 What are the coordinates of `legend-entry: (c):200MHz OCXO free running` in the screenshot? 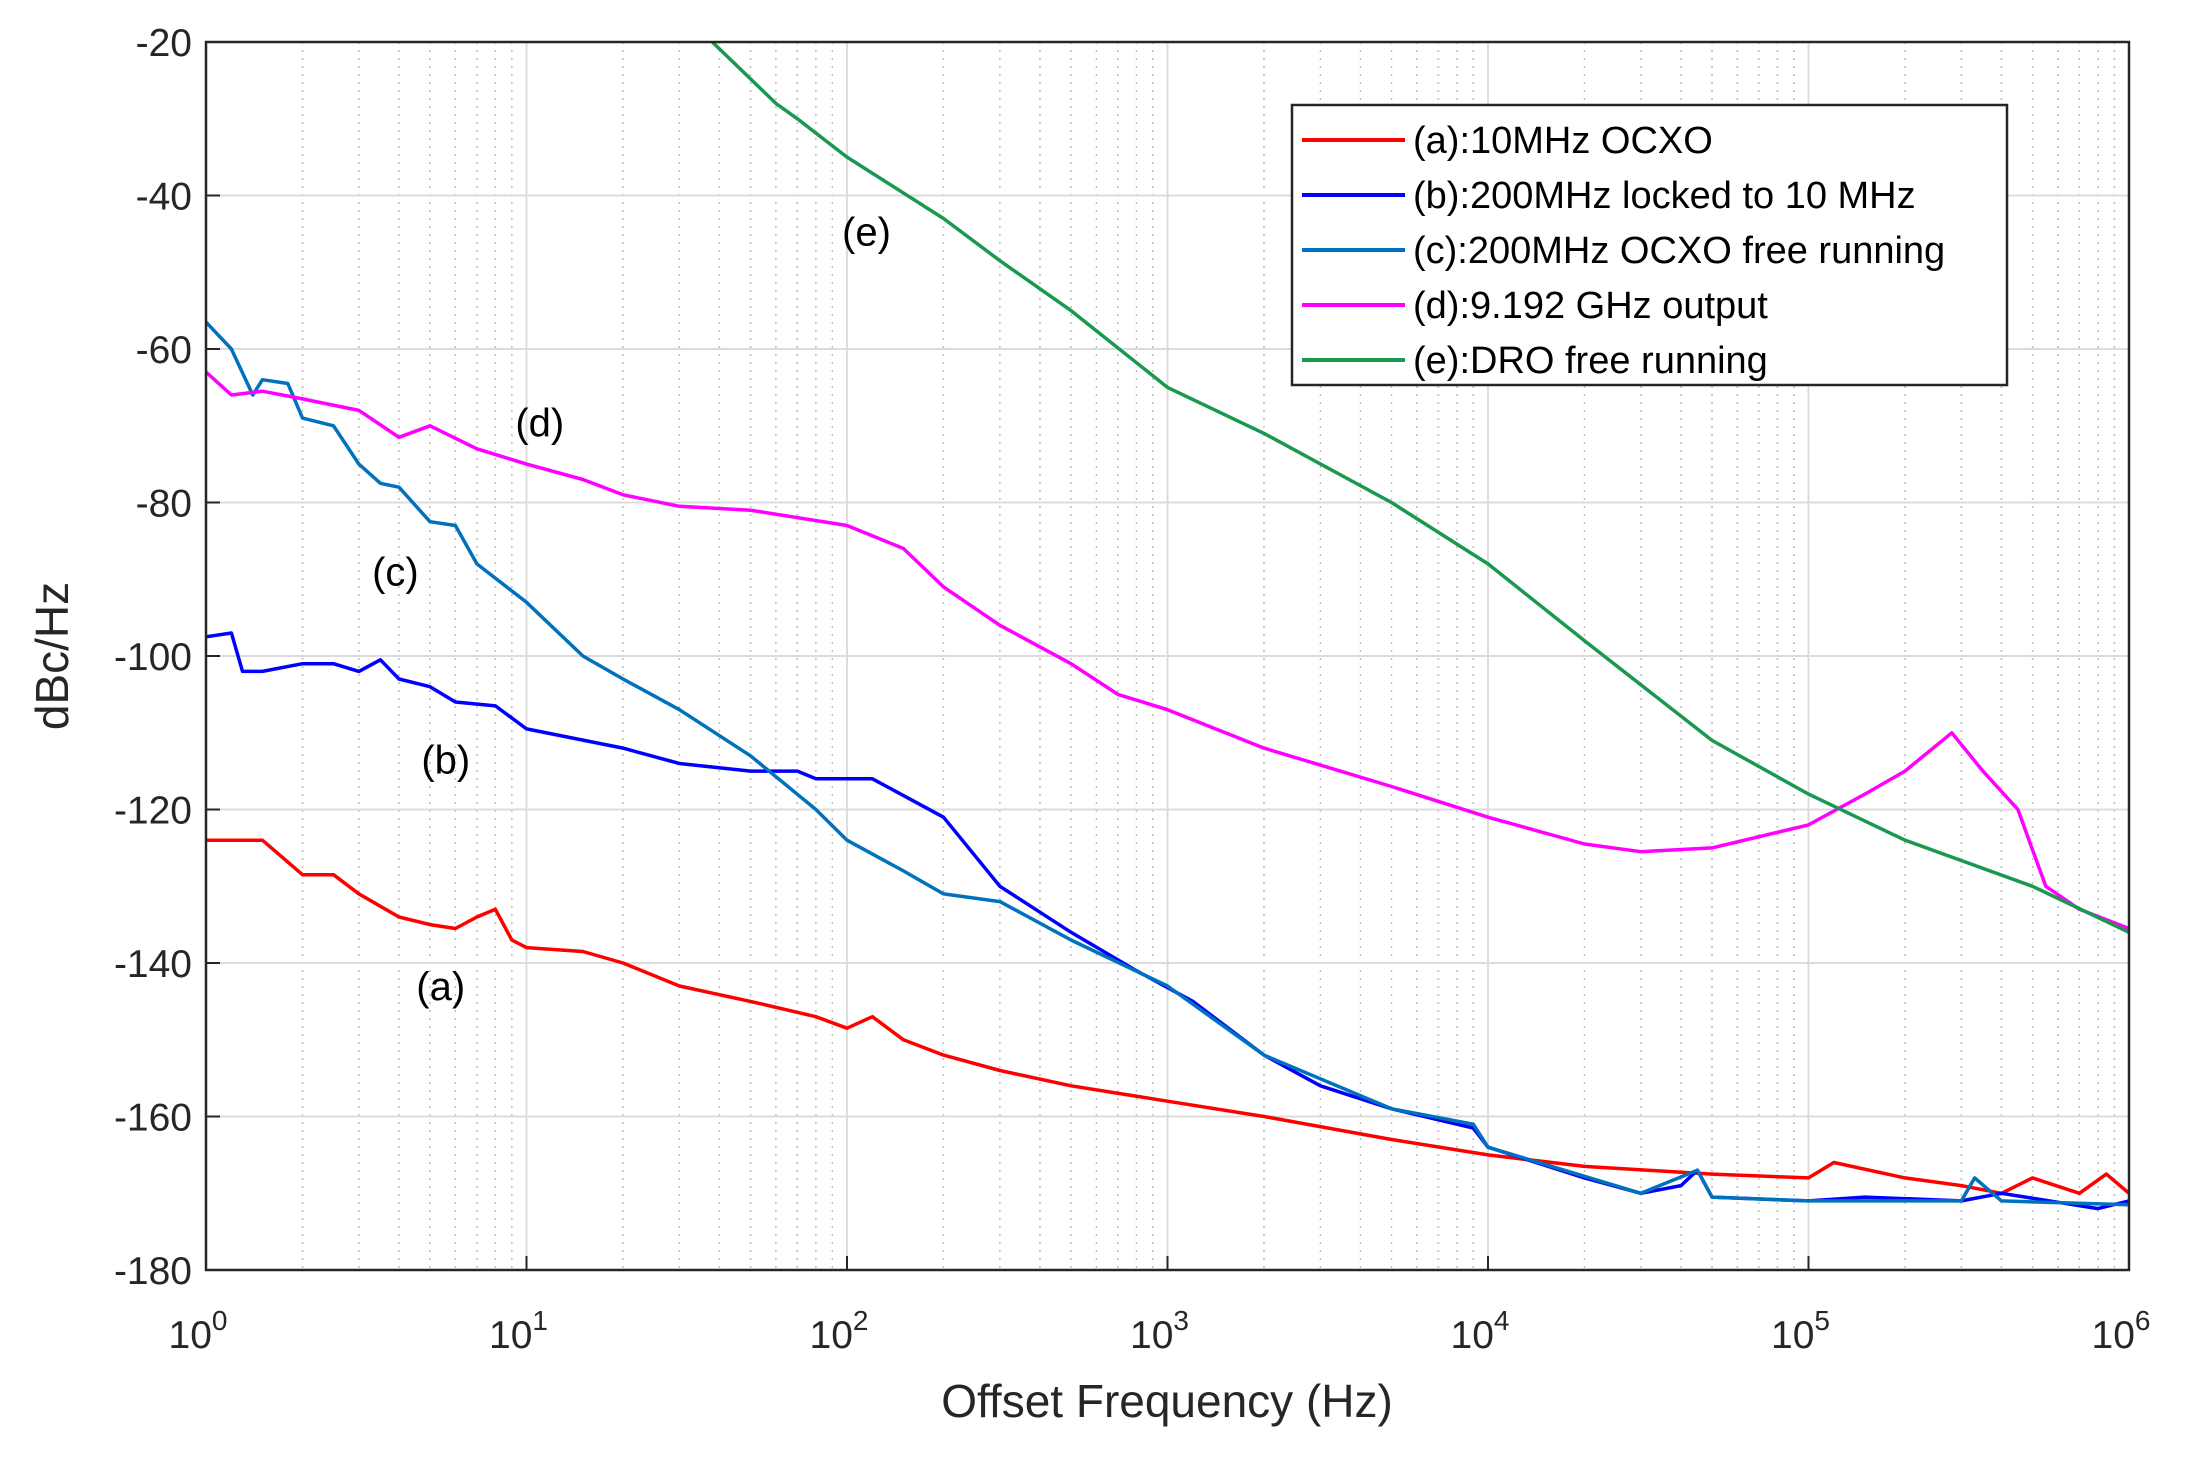 It's located at (1679, 251).